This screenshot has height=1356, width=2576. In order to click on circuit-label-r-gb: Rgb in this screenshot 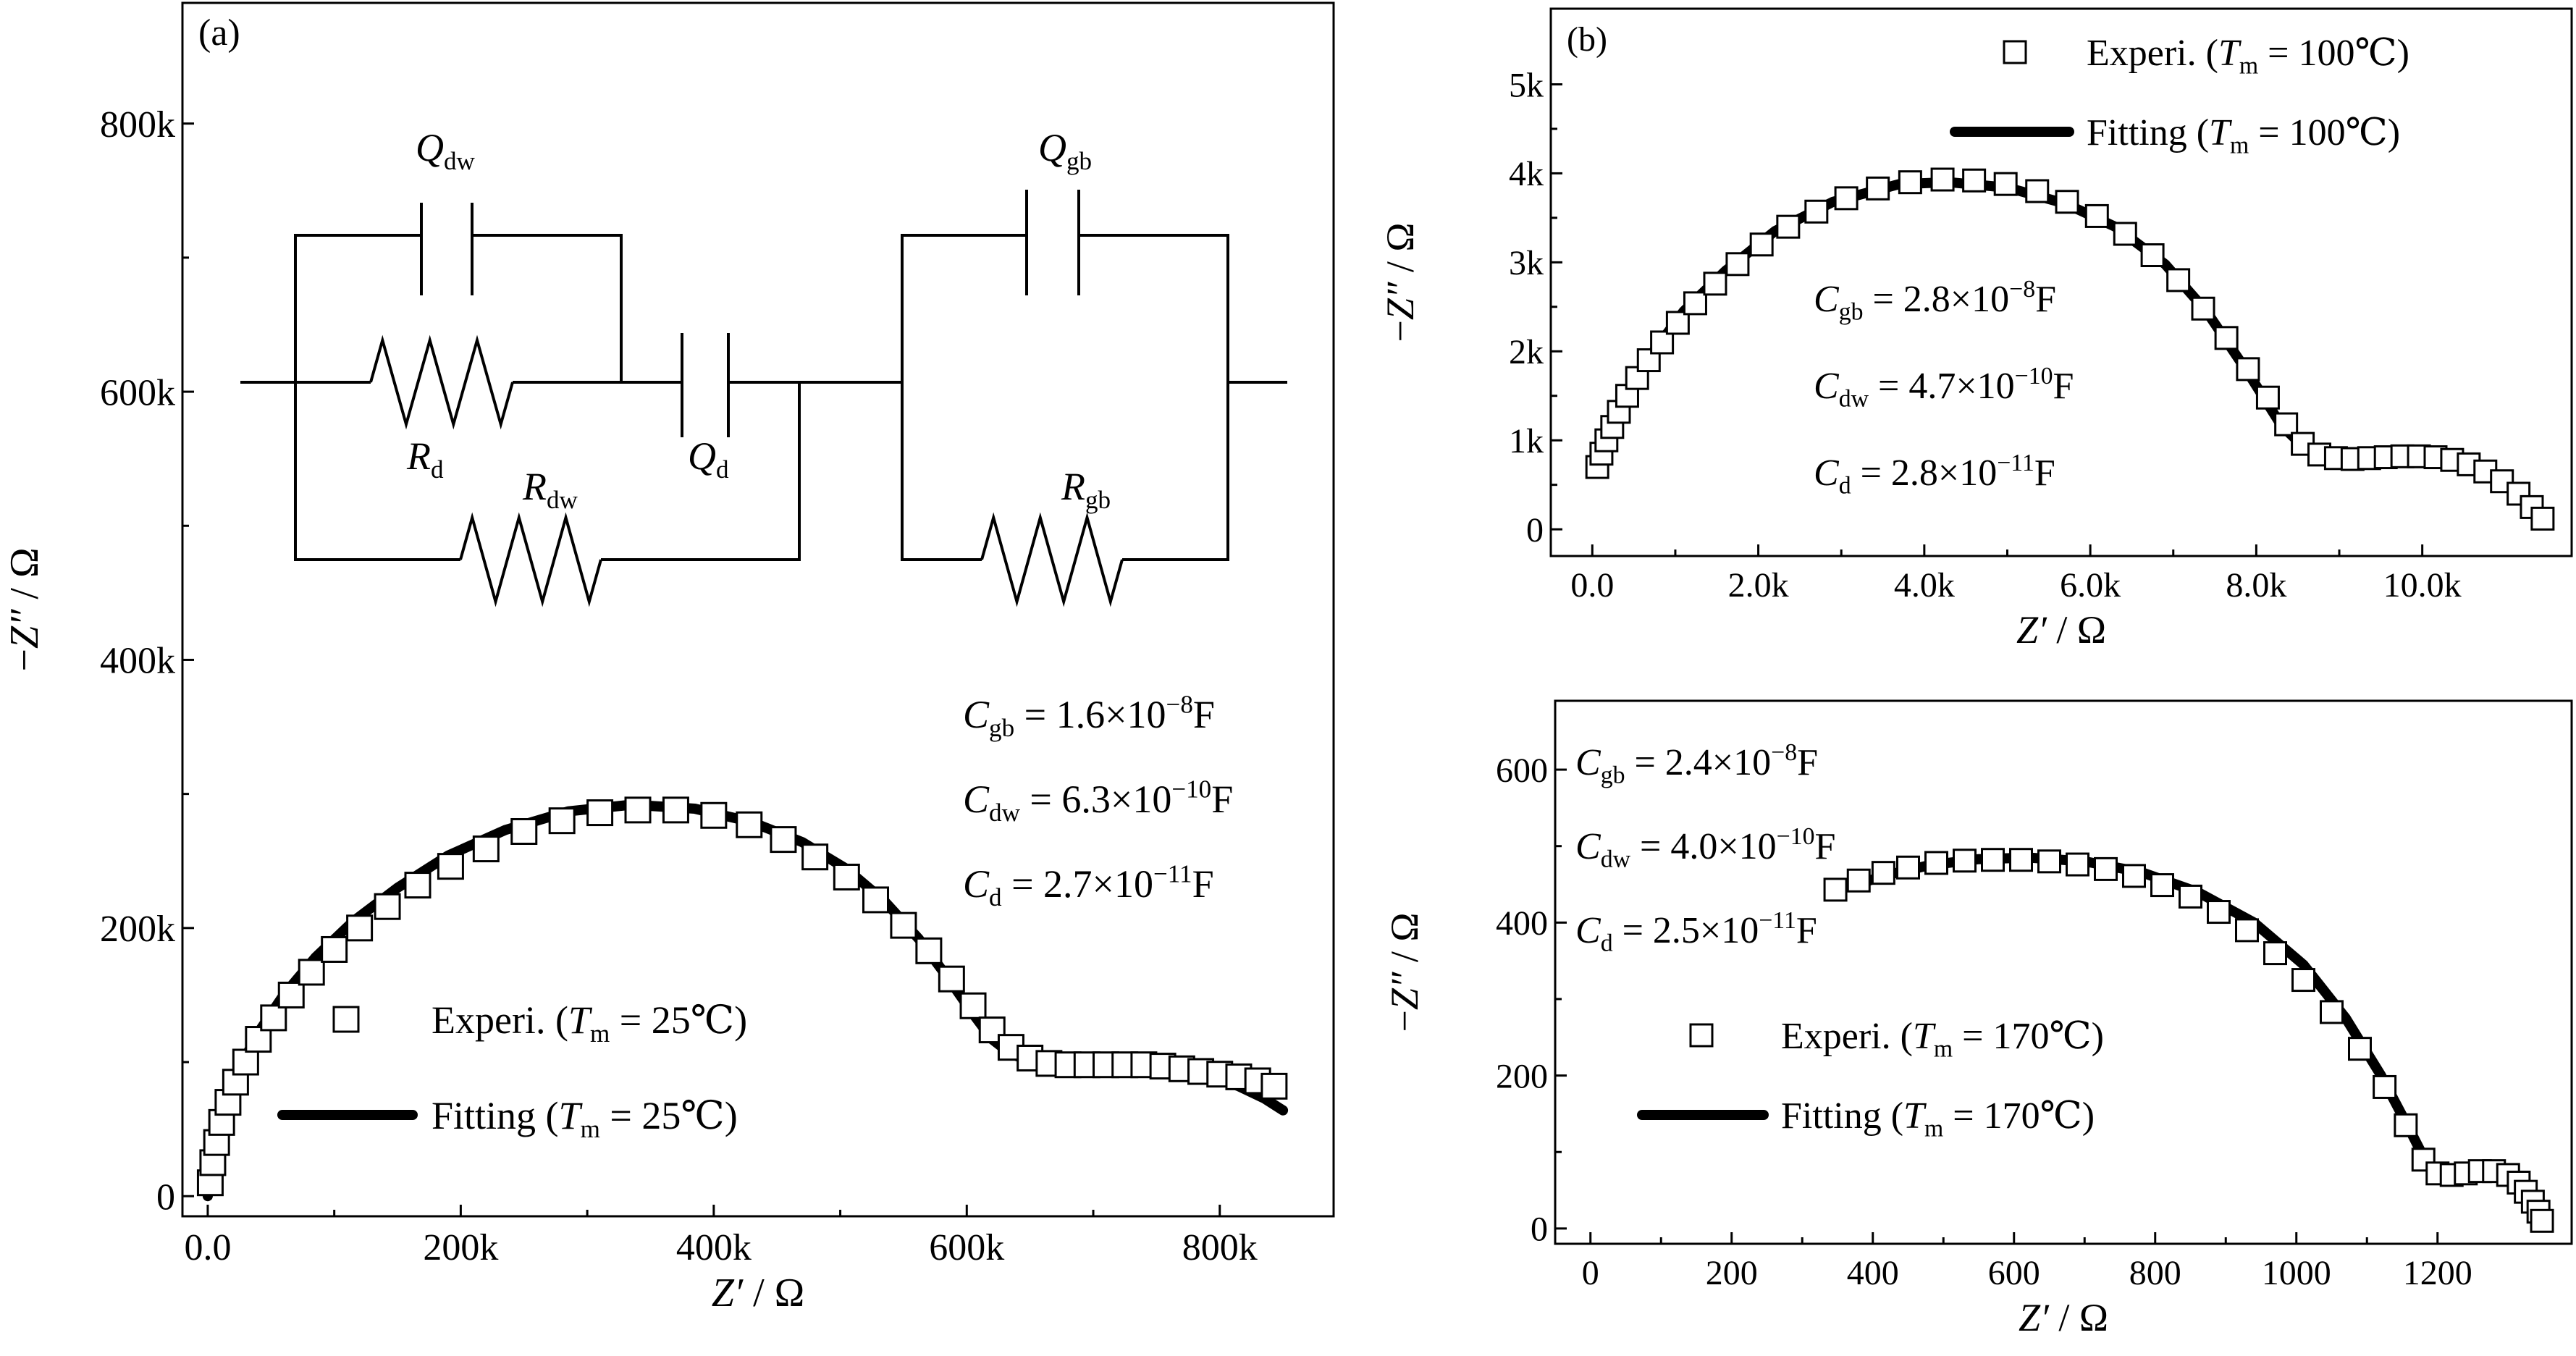, I will do `click(1086, 489)`.